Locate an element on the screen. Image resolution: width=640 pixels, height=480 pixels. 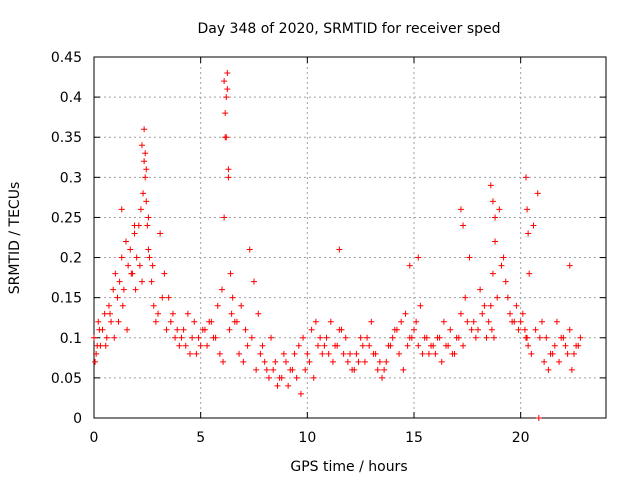
x-axis-label: GPS time / hours is located at coordinates (348, 467).